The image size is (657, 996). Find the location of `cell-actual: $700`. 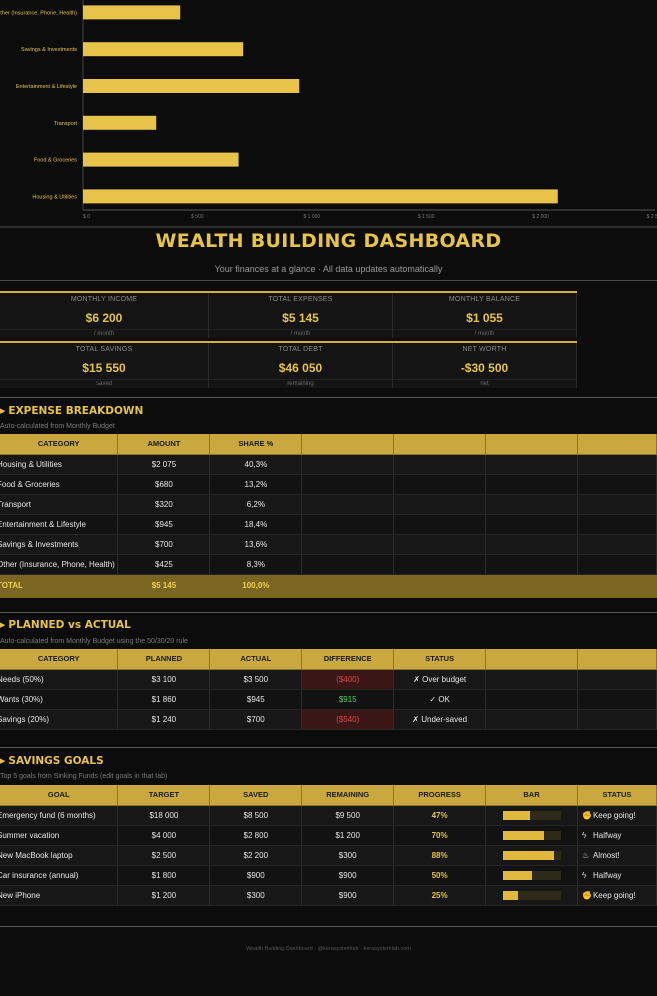

cell-actual: $700 is located at coordinates (256, 719).